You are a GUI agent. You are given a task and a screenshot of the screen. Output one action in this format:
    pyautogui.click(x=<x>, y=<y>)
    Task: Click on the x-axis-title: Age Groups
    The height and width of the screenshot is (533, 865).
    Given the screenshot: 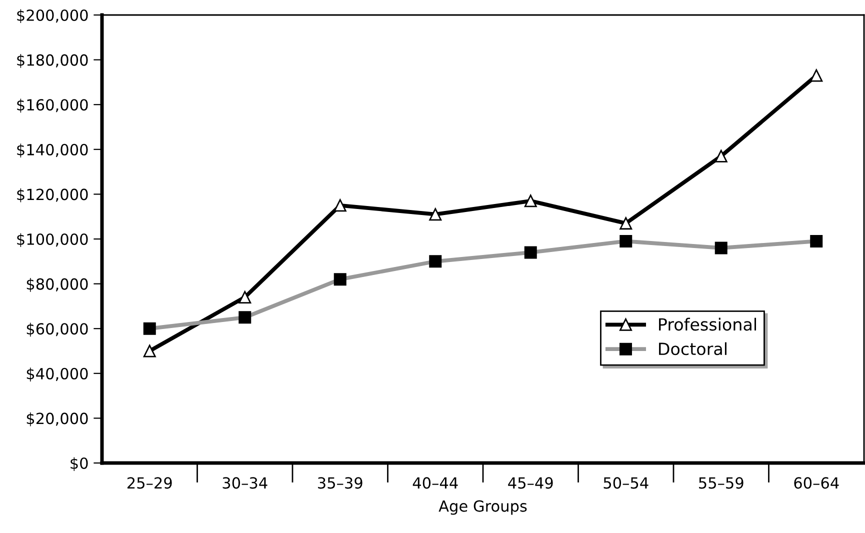 What is the action you would take?
    pyautogui.click(x=482, y=507)
    